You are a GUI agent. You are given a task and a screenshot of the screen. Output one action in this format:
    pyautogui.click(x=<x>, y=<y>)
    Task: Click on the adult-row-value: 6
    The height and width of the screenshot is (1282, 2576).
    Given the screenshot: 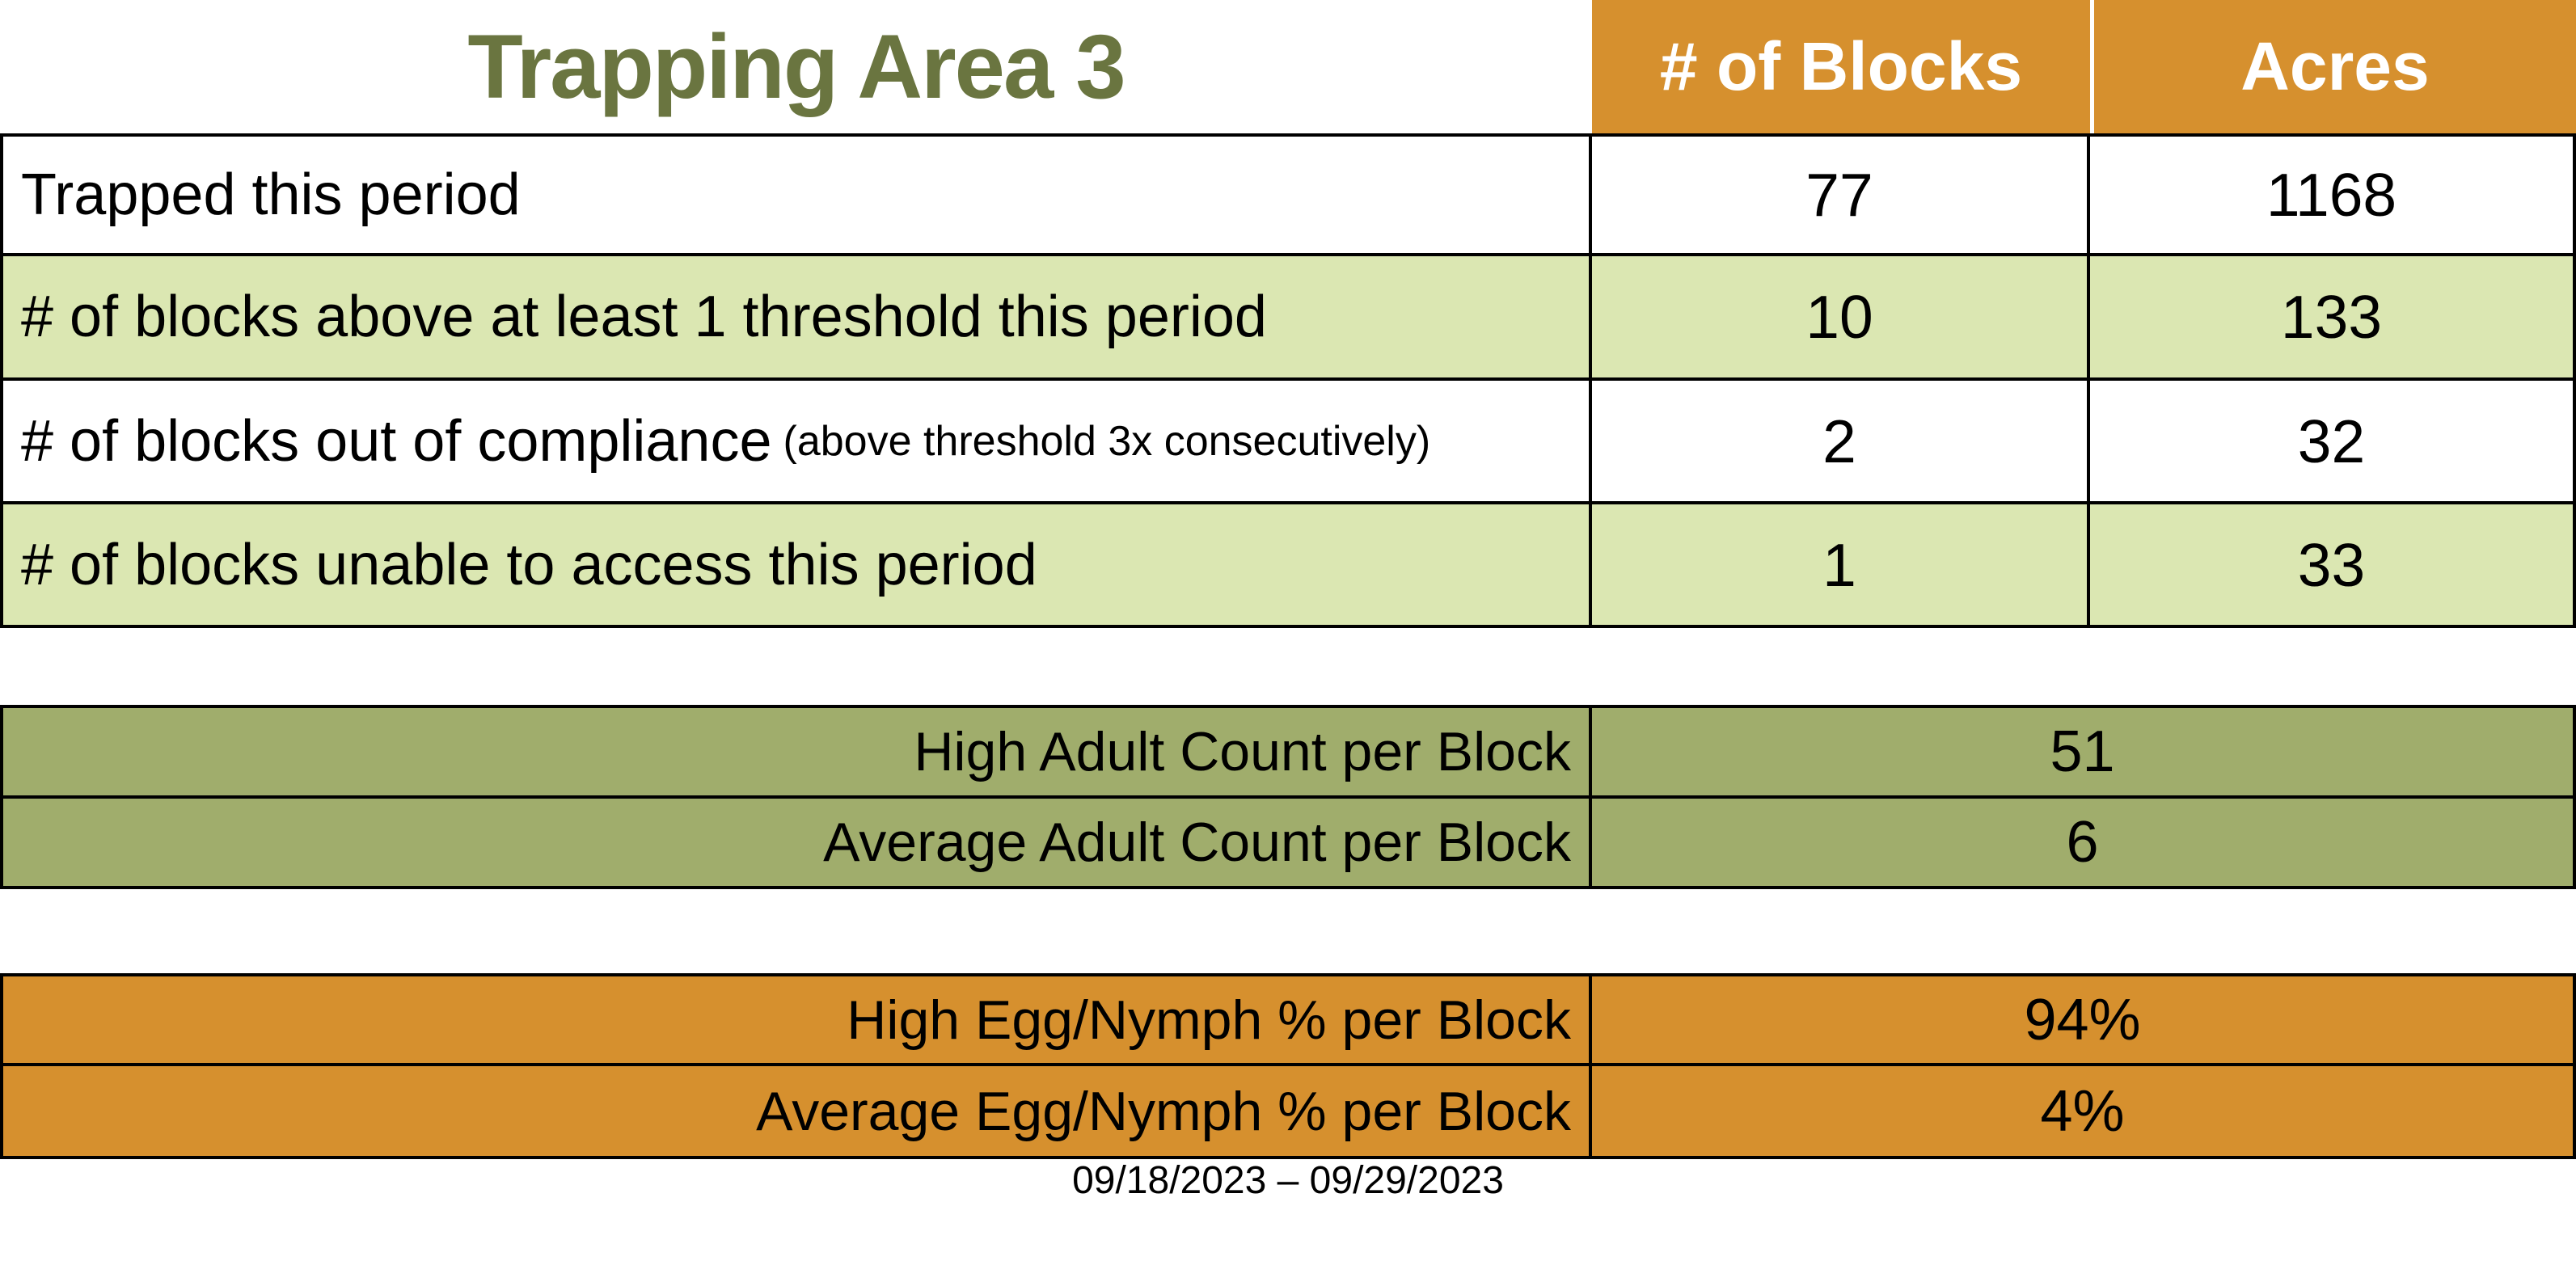 What is the action you would take?
    pyautogui.click(x=2084, y=844)
    